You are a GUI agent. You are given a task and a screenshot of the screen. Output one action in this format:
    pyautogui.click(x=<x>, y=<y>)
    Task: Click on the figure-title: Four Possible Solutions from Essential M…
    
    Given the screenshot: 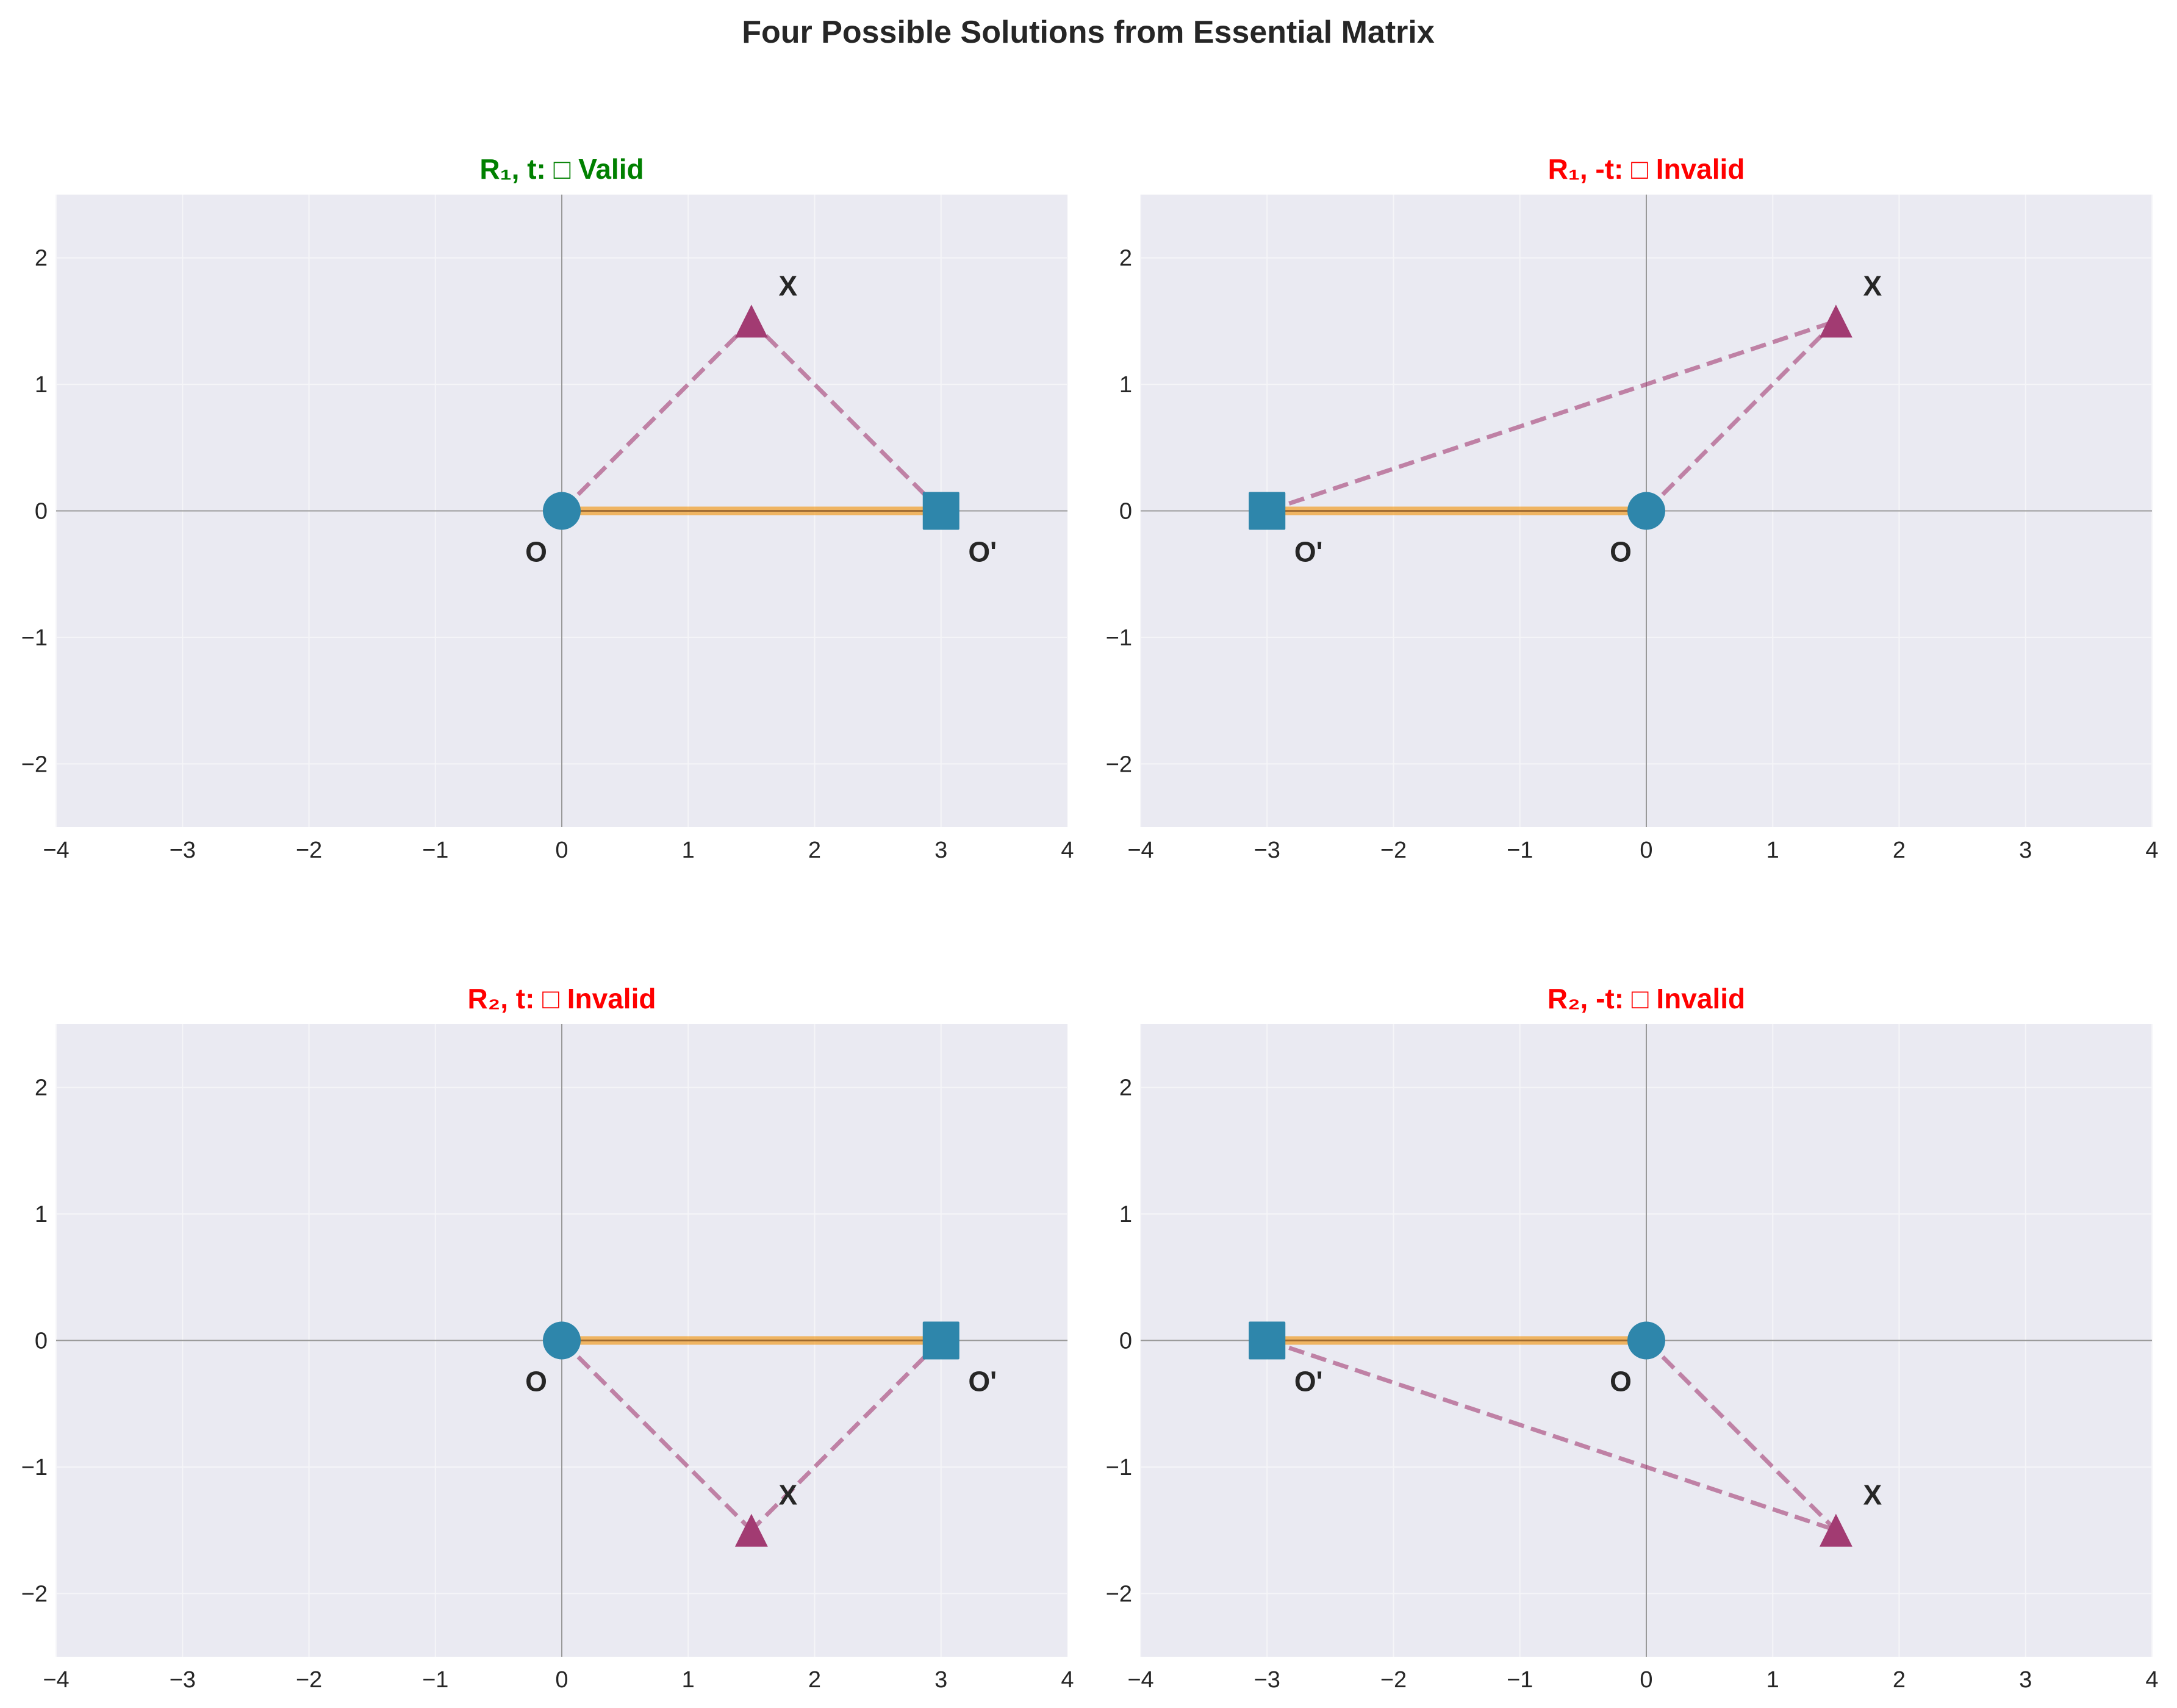 What is the action you would take?
    pyautogui.click(x=1088, y=32)
    